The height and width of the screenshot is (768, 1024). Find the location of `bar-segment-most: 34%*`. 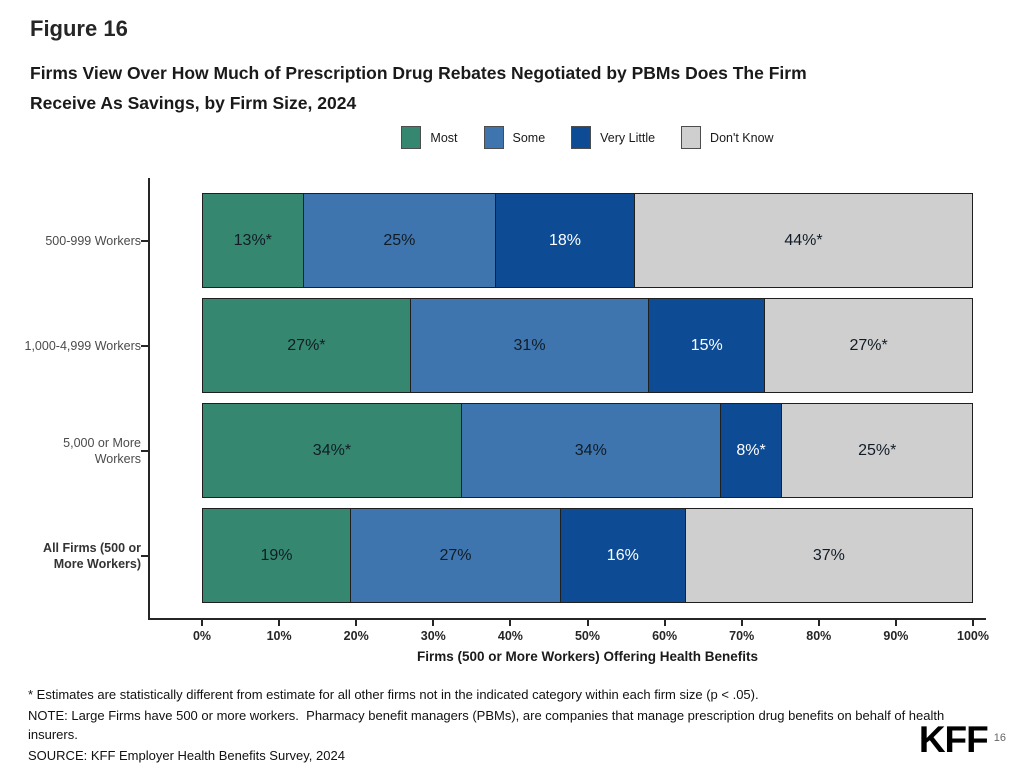

bar-segment-most: 34%* is located at coordinates (332, 450).